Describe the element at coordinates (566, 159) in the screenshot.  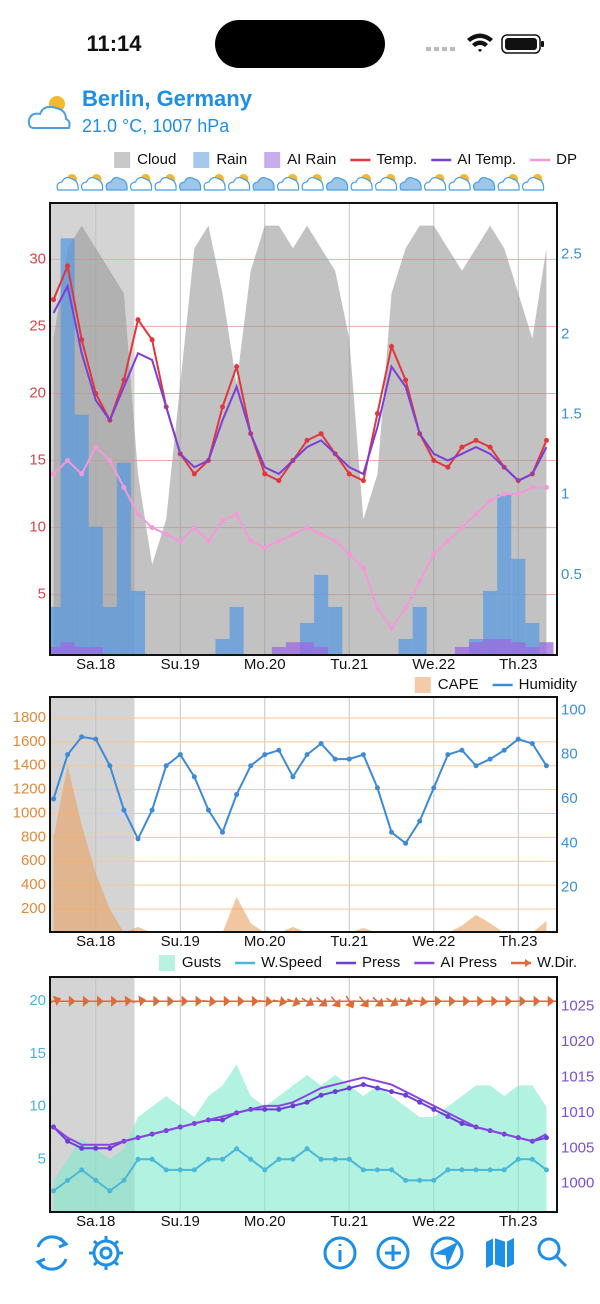
I see `legend-label: DP` at that location.